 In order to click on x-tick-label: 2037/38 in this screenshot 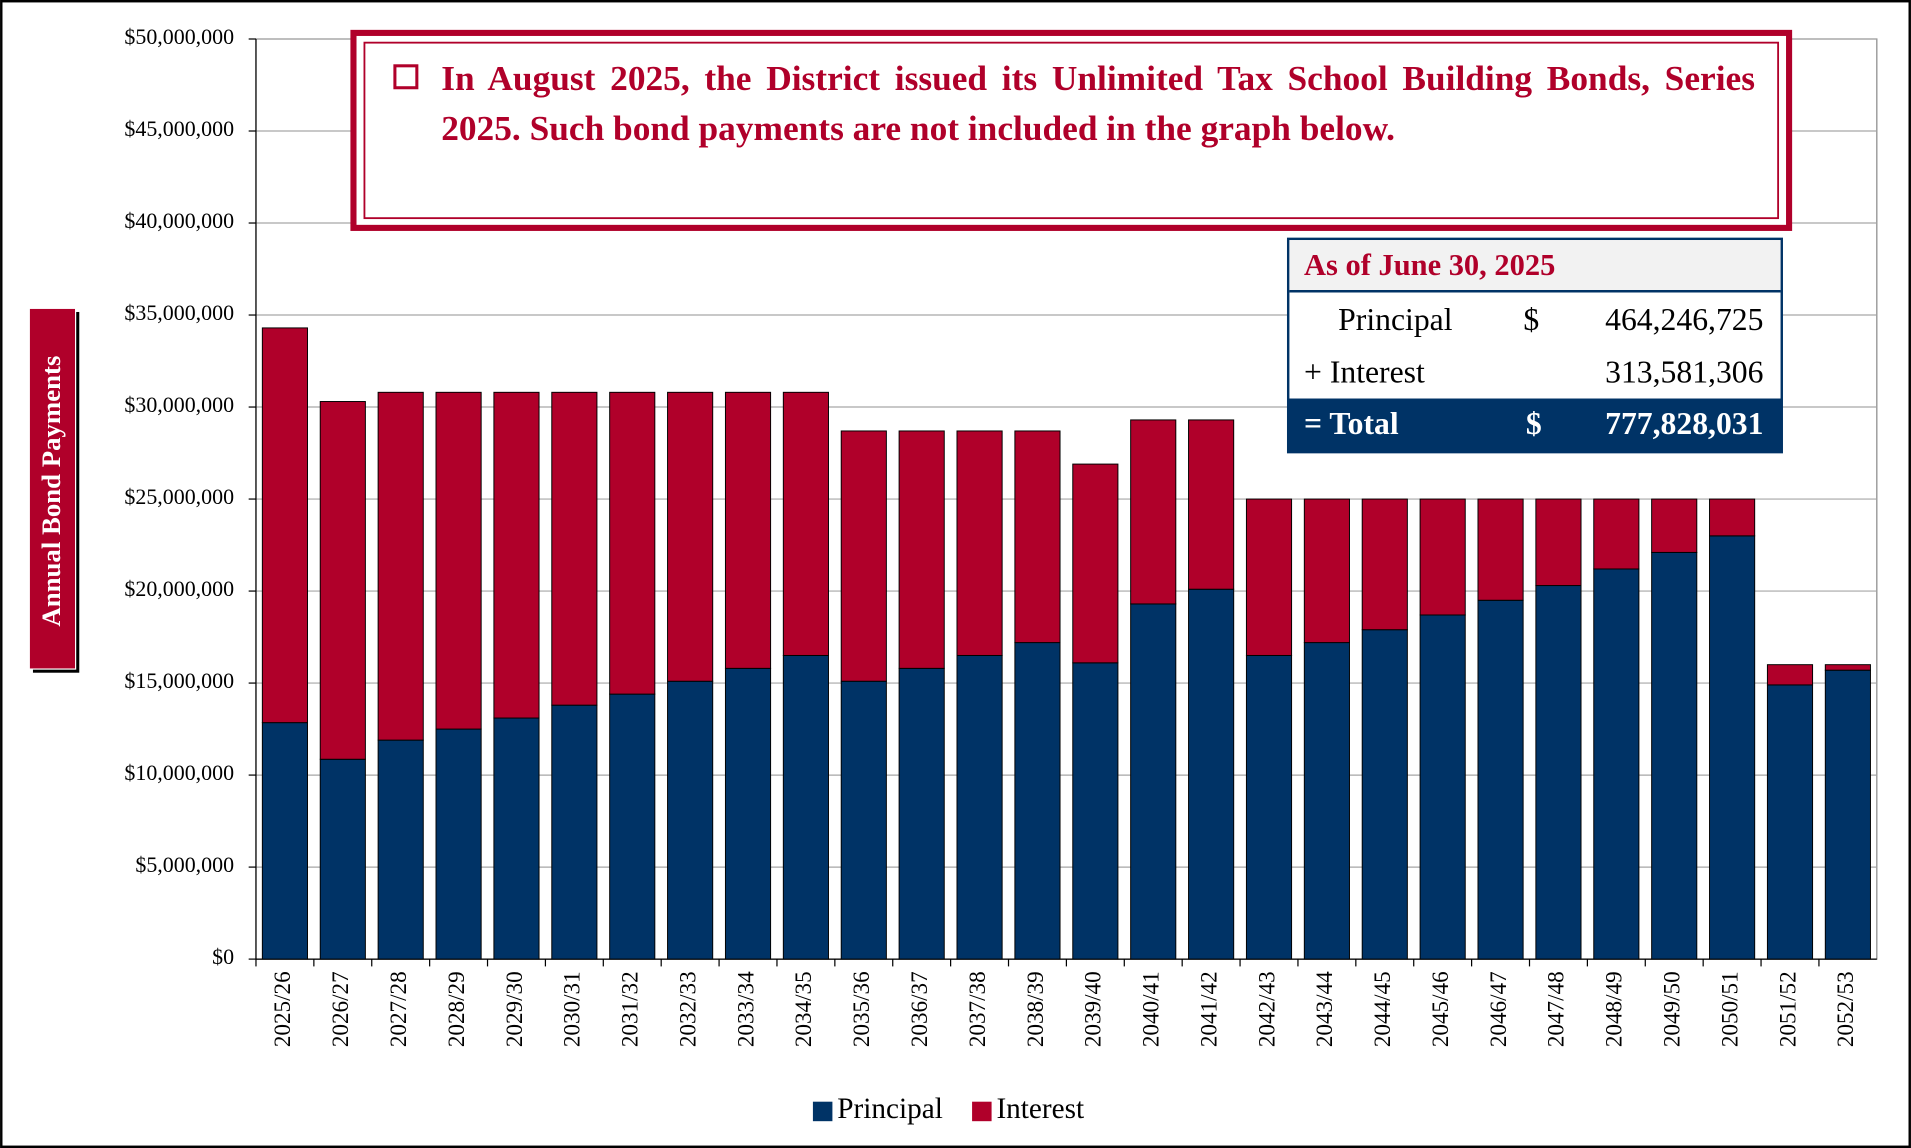, I will do `click(978, 1009)`.